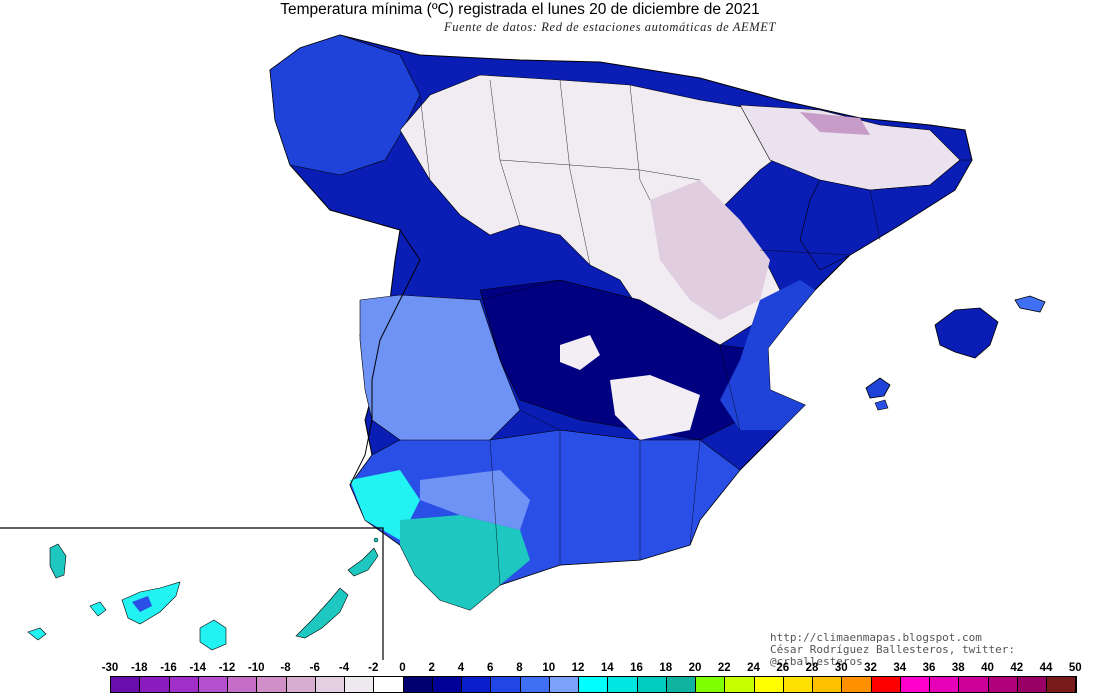 The image size is (1098, 696). Describe the element at coordinates (878, 388) in the screenshot. I see `island-ibiza` at that location.